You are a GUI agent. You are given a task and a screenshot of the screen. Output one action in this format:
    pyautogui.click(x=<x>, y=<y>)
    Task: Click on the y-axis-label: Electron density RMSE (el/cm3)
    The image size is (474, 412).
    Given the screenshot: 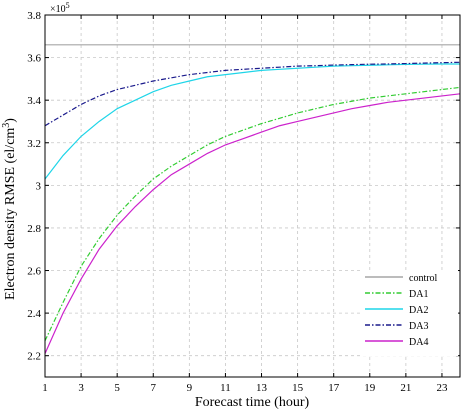 What is the action you would take?
    pyautogui.click(x=9, y=209)
    